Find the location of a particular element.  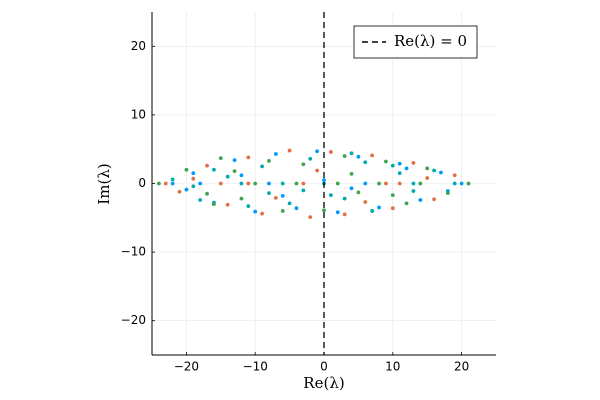

y-tick-label: 10 is located at coordinates (138, 114).